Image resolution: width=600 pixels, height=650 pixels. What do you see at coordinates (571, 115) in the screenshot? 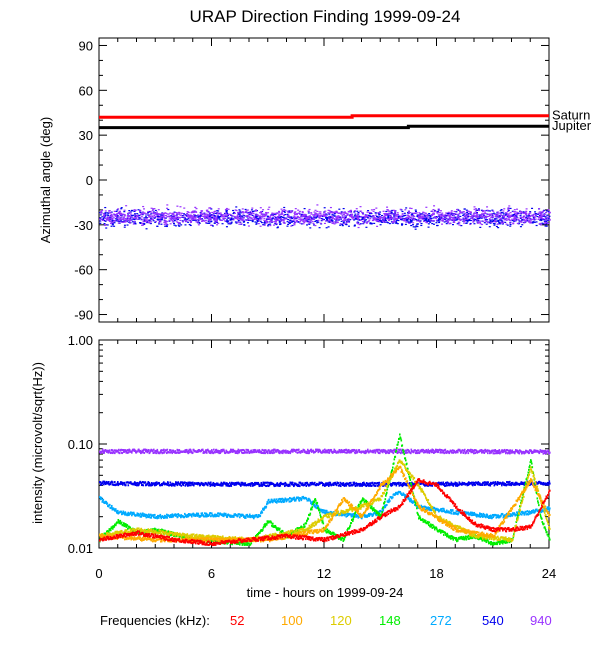
I see `reference-label-saturn: Saturn` at bounding box center [571, 115].